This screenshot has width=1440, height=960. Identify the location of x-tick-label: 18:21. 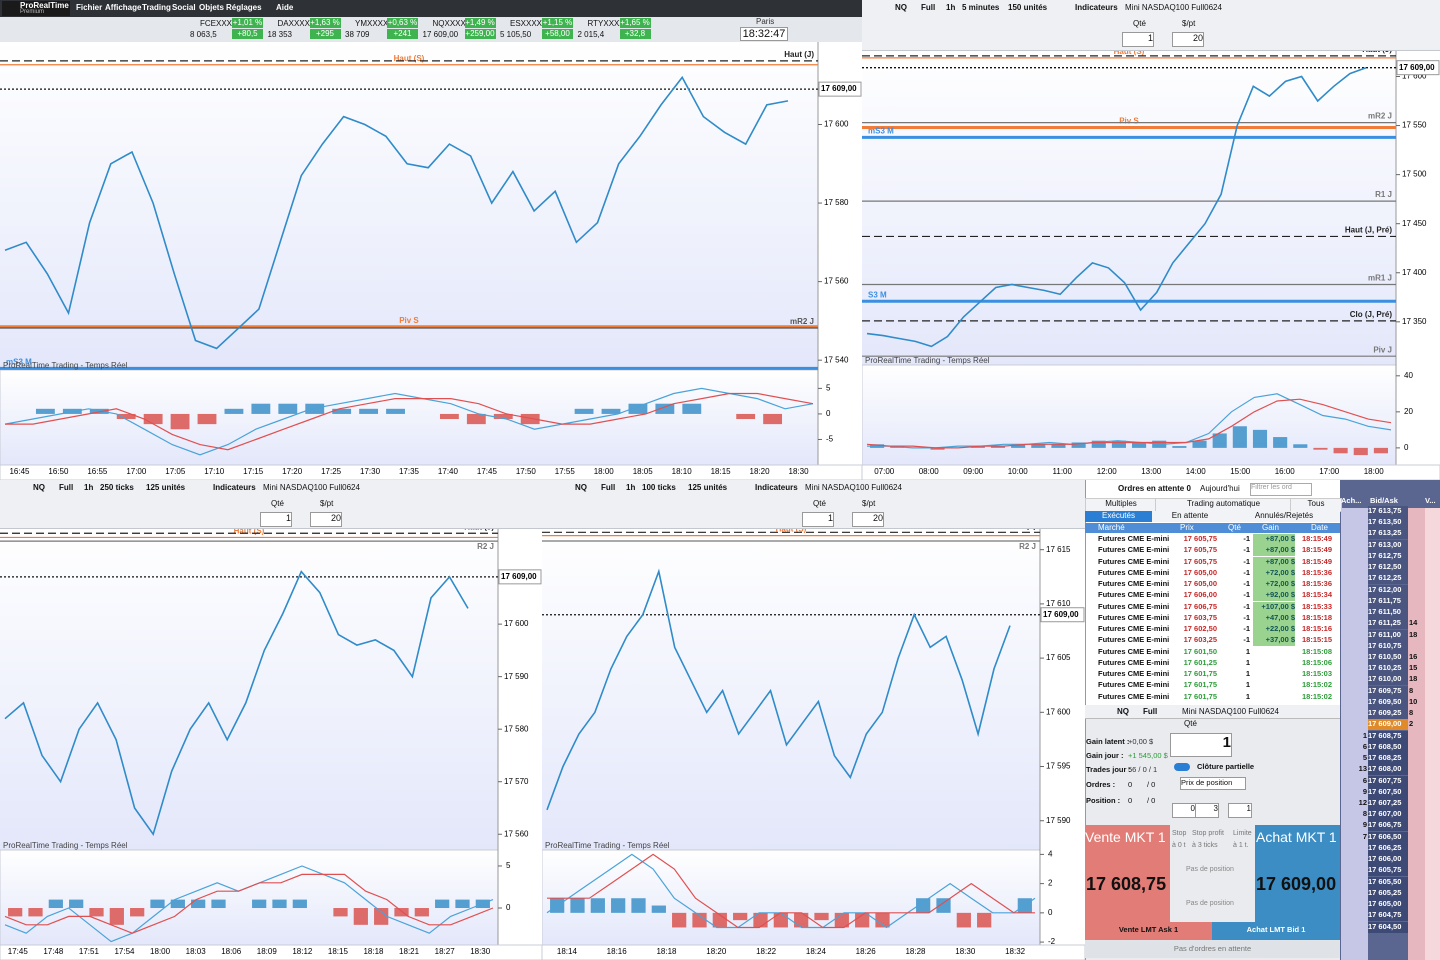
(409, 951).